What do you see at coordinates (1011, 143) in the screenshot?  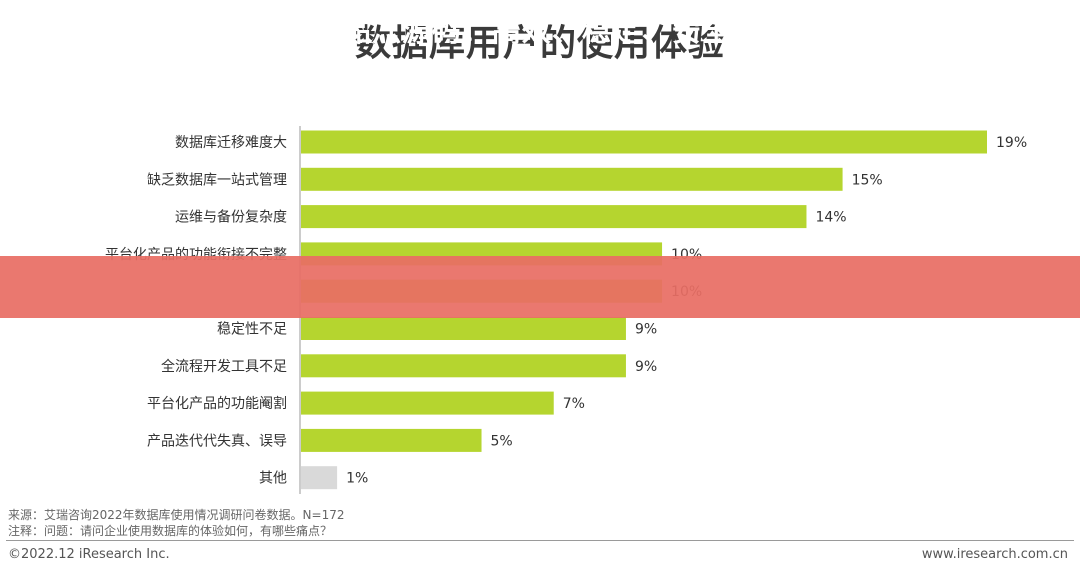 I see `data-label: 19%` at bounding box center [1011, 143].